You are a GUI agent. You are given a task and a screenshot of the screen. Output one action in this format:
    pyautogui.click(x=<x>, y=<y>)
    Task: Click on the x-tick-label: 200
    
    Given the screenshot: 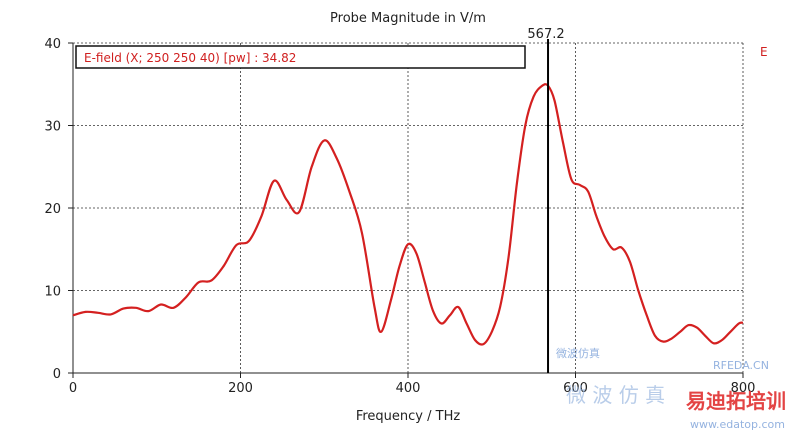 What is the action you would take?
    pyautogui.click(x=240, y=388)
    